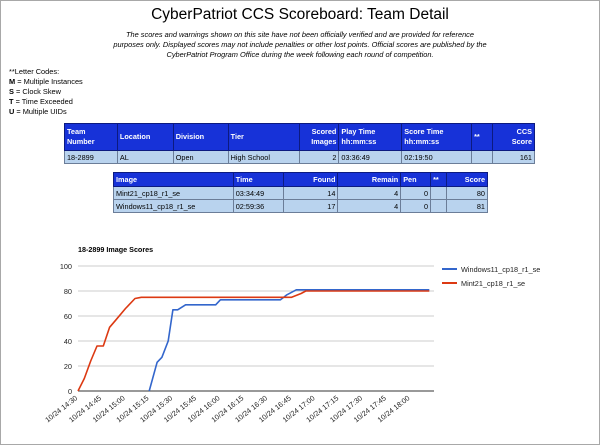 The width and height of the screenshot is (600, 445). I want to click on cell-time: 02:59:36, so click(258, 206).